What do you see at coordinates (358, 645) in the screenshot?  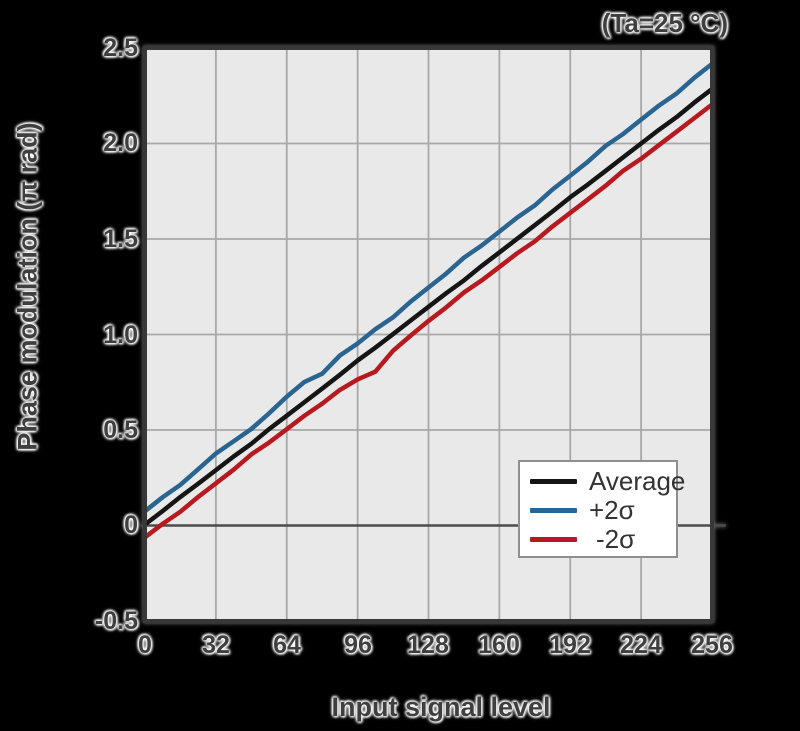 I see `x-tick-label-96: 96` at bounding box center [358, 645].